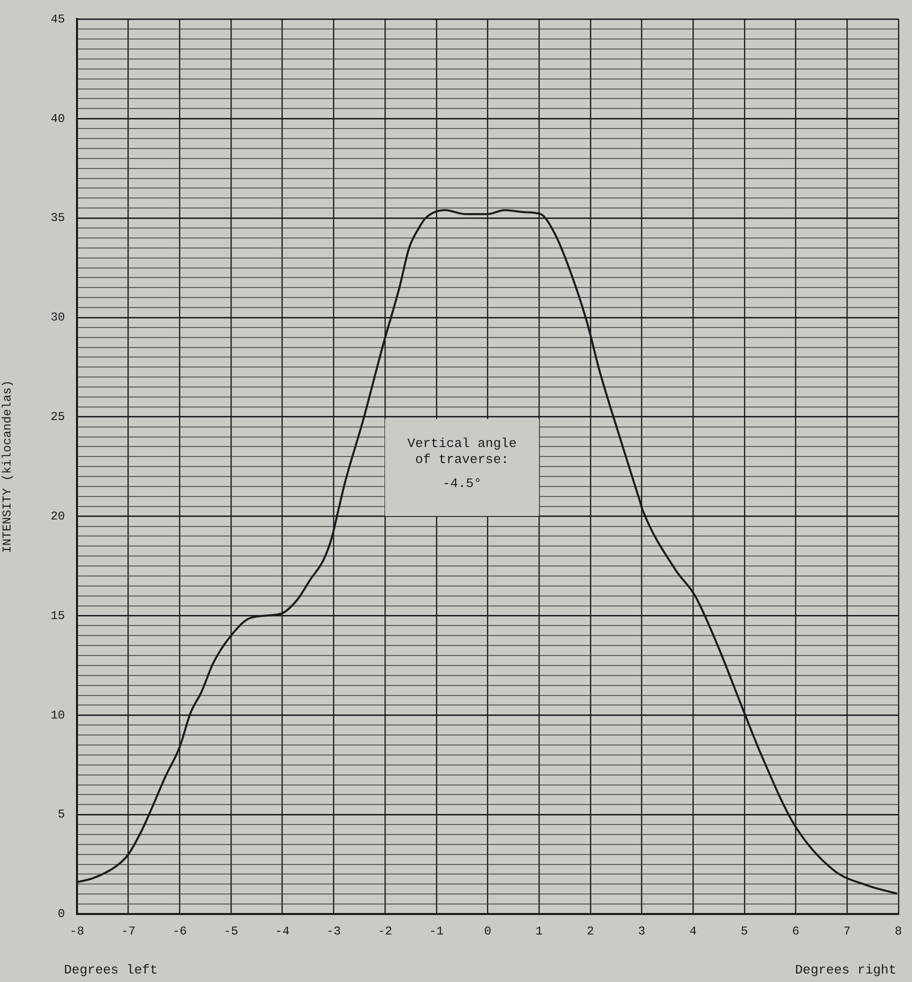 The height and width of the screenshot is (982, 912). What do you see at coordinates (57, 417) in the screenshot?
I see `y-tick-label: 25` at bounding box center [57, 417].